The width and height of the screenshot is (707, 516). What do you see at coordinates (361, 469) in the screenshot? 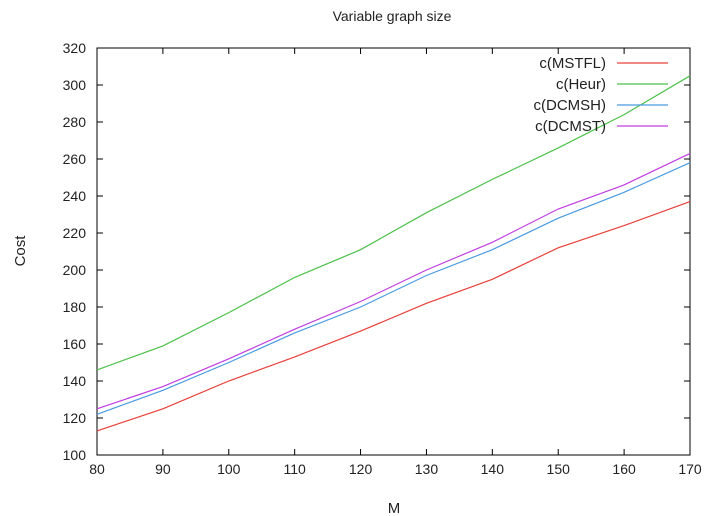
I see `x-tick-label: 120` at bounding box center [361, 469].